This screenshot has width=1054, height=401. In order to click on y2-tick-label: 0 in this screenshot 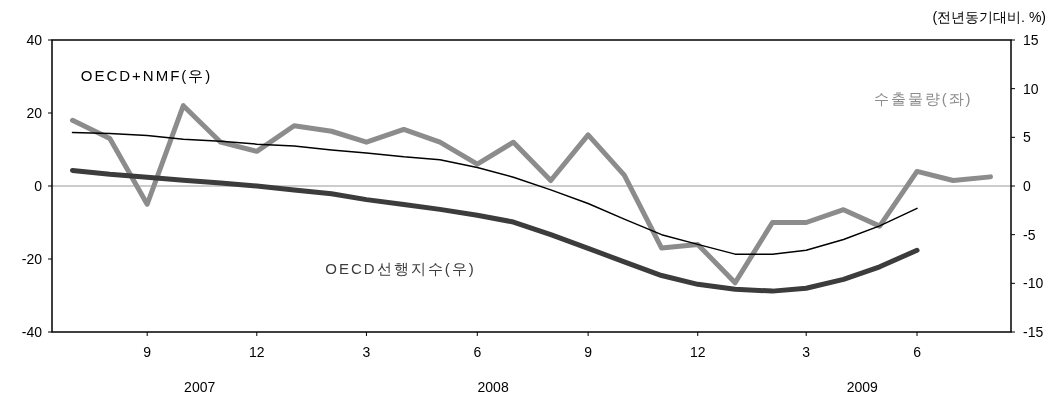, I will do `click(1027, 186)`.